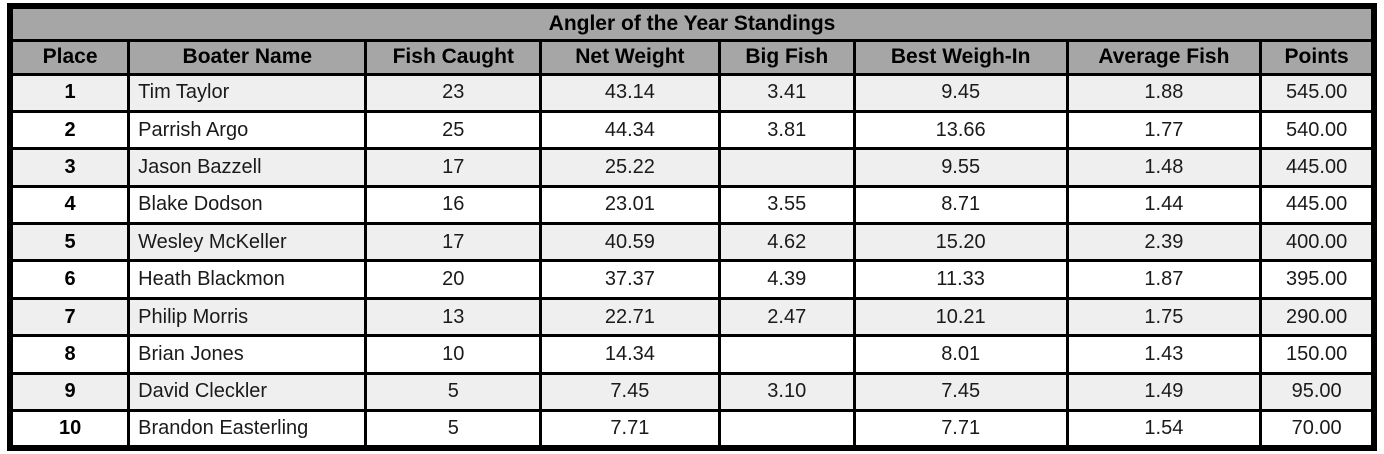  What do you see at coordinates (960, 429) in the screenshot?
I see `cell-best-weigh-in: 7.71` at bounding box center [960, 429].